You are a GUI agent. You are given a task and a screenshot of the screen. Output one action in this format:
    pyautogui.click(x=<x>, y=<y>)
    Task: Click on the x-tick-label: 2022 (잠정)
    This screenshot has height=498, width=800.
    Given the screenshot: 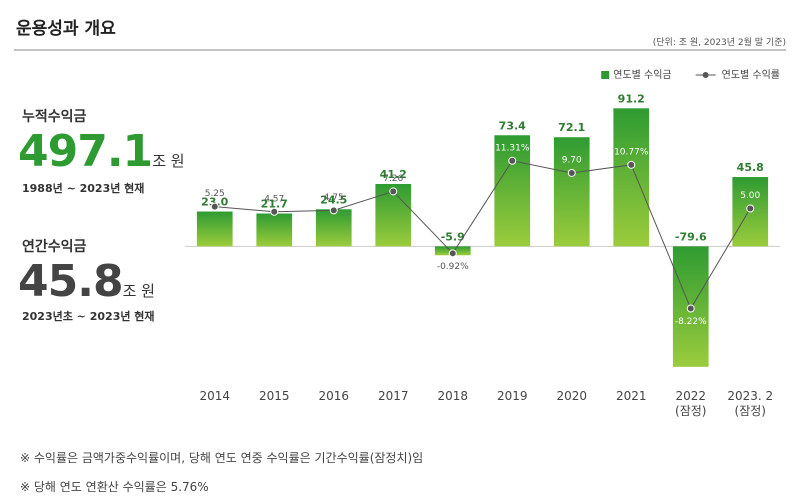 What is the action you would take?
    pyautogui.click(x=691, y=403)
    